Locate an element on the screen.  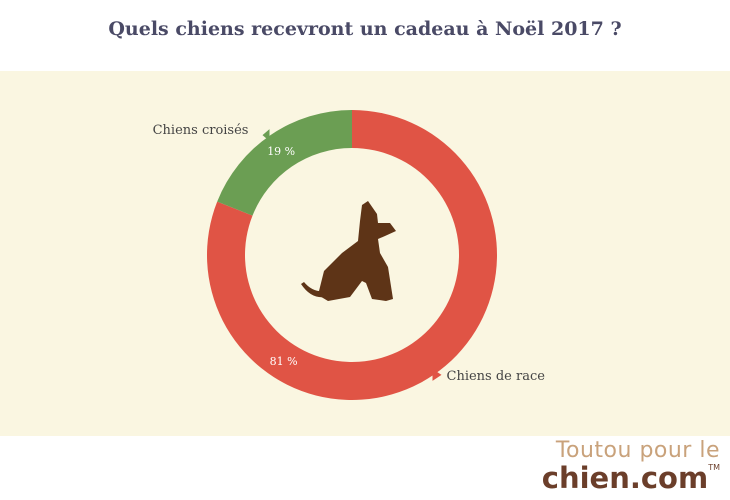
slice-value-label: 19 % is located at coordinates (281, 151).